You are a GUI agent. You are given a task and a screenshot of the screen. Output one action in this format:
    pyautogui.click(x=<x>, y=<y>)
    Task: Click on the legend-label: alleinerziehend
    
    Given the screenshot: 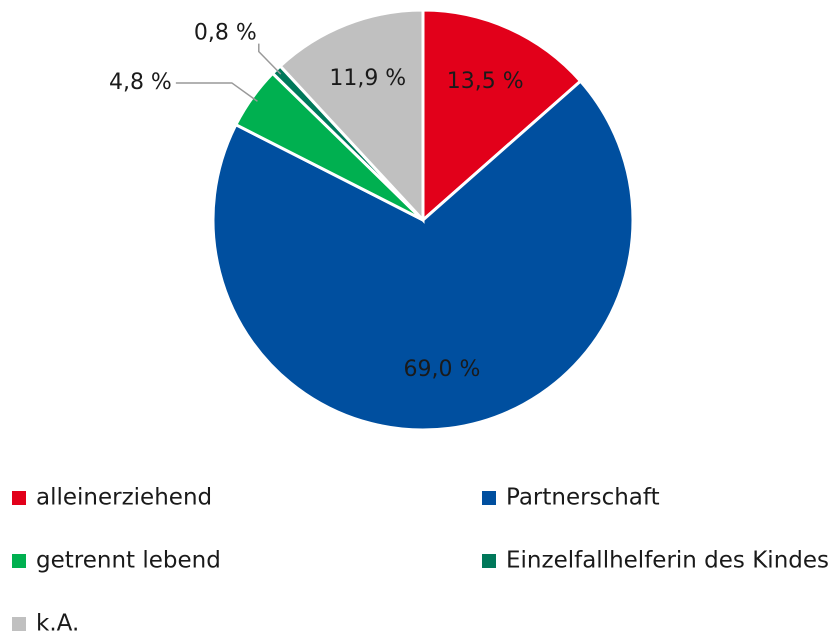 What is the action you would take?
    pyautogui.click(x=124, y=498)
    